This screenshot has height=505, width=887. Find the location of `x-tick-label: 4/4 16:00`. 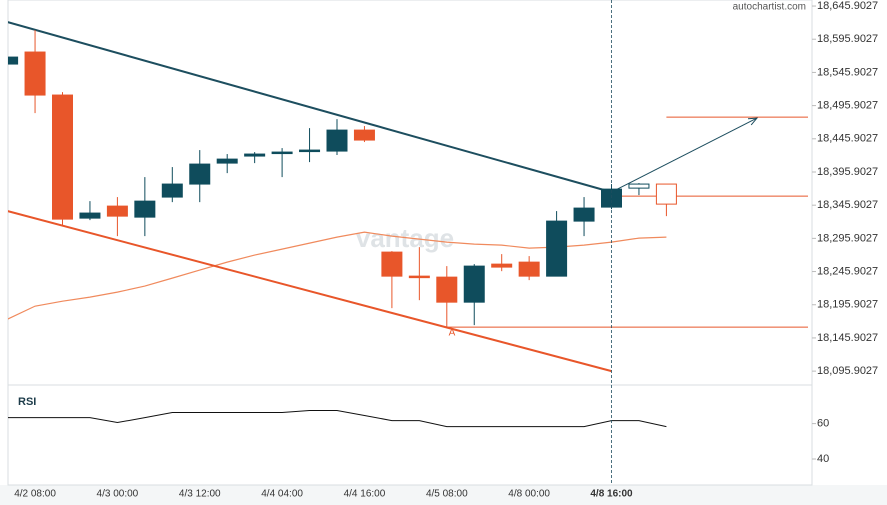

x-tick-label: 4/4 16:00 is located at coordinates (365, 494).